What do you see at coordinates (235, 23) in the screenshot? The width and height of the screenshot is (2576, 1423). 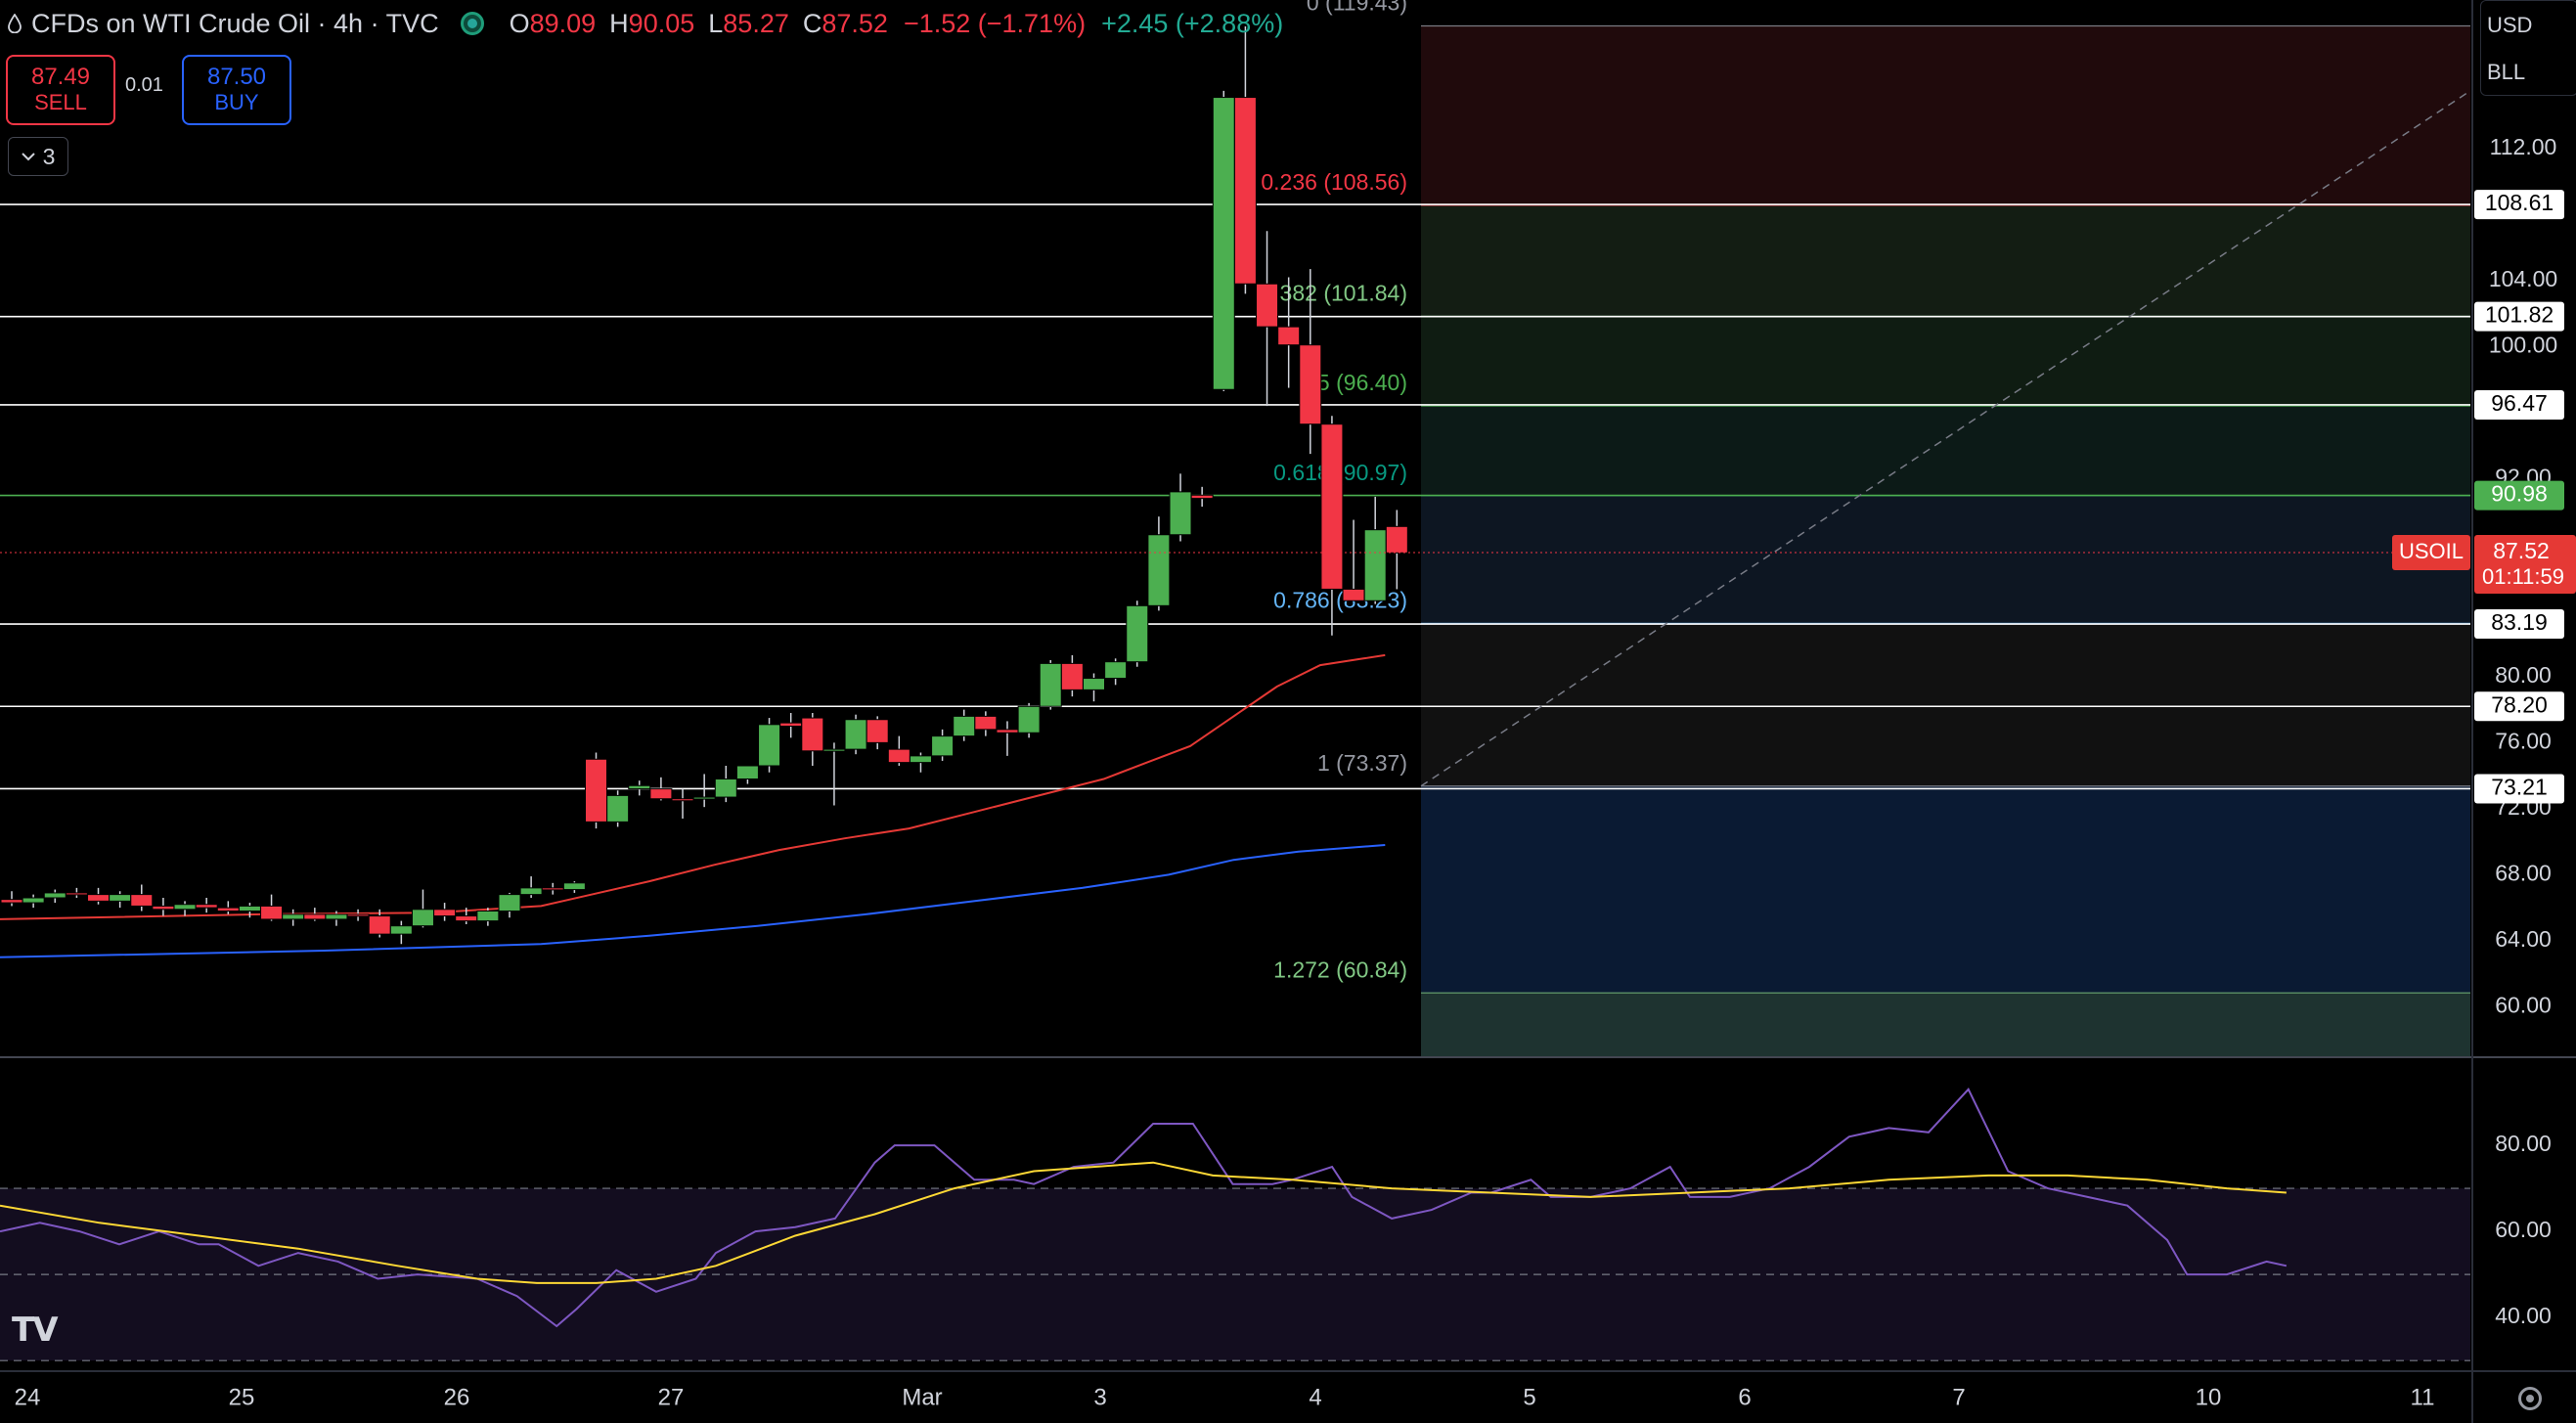 I see `symbol-title: CFDs on WTI Crude Oil · 4h · TVC` at bounding box center [235, 23].